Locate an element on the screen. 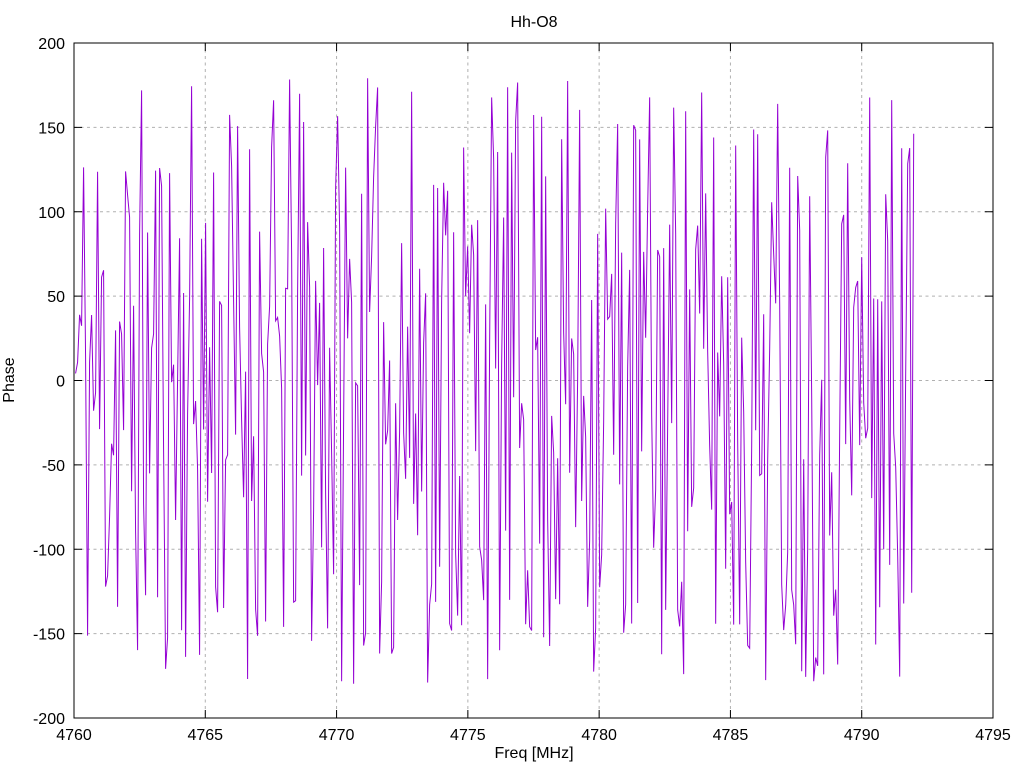  y-tick-label: 0 is located at coordinates (60, 382).